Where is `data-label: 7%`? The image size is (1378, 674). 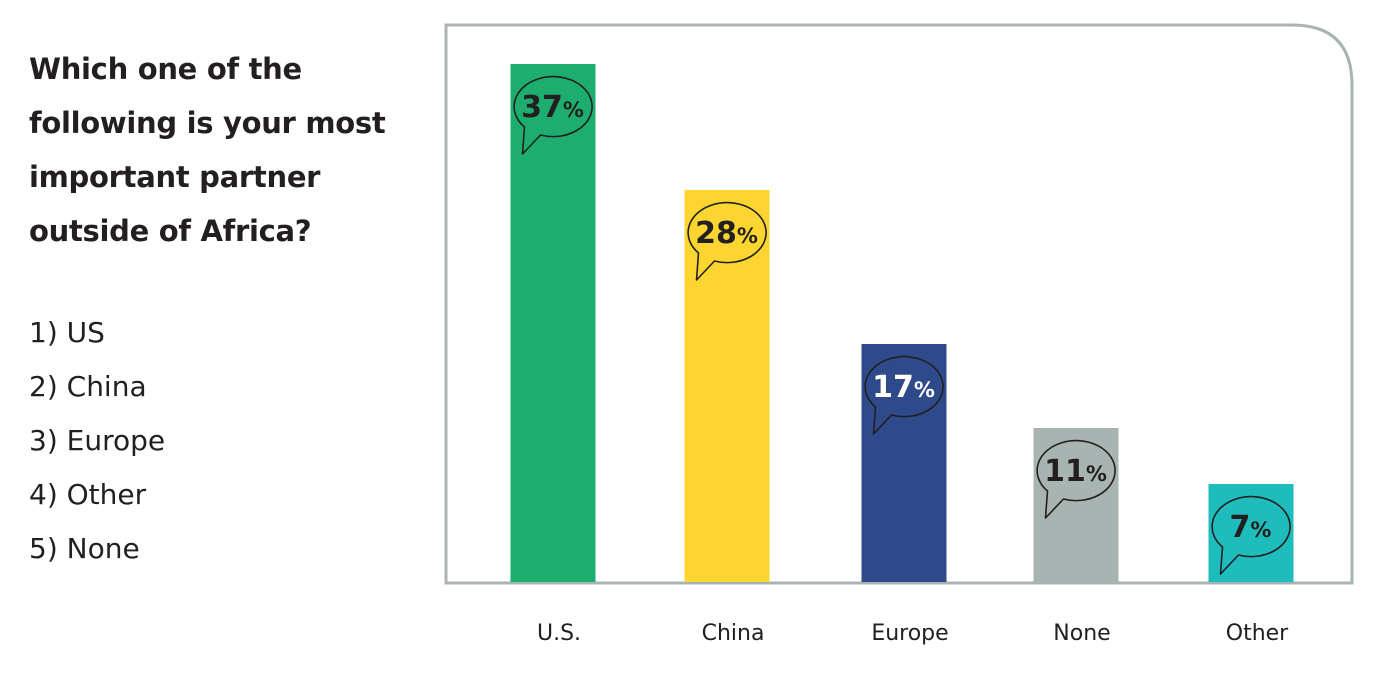
data-label: 7% is located at coordinates (1251, 527).